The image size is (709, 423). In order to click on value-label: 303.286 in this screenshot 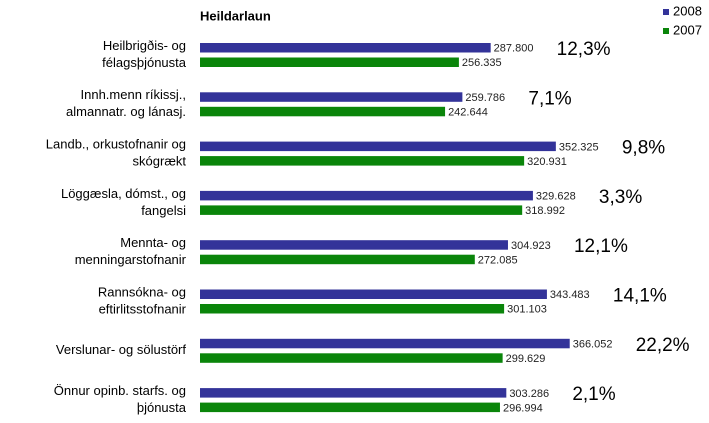, I will do `click(529, 394)`.